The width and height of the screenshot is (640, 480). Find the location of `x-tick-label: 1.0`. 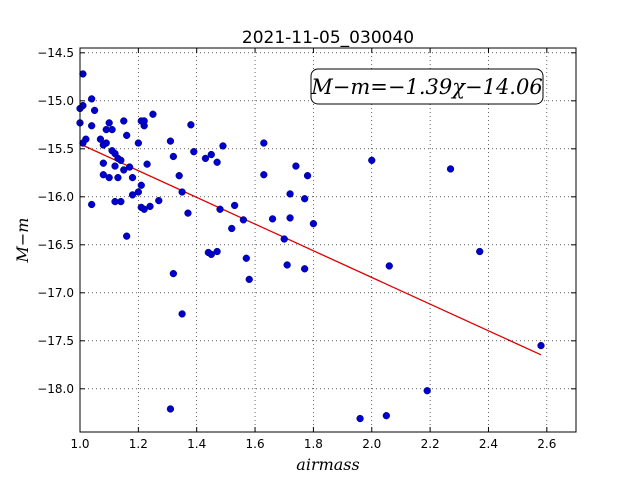

x-tick-label: 1.0 is located at coordinates (79, 444).